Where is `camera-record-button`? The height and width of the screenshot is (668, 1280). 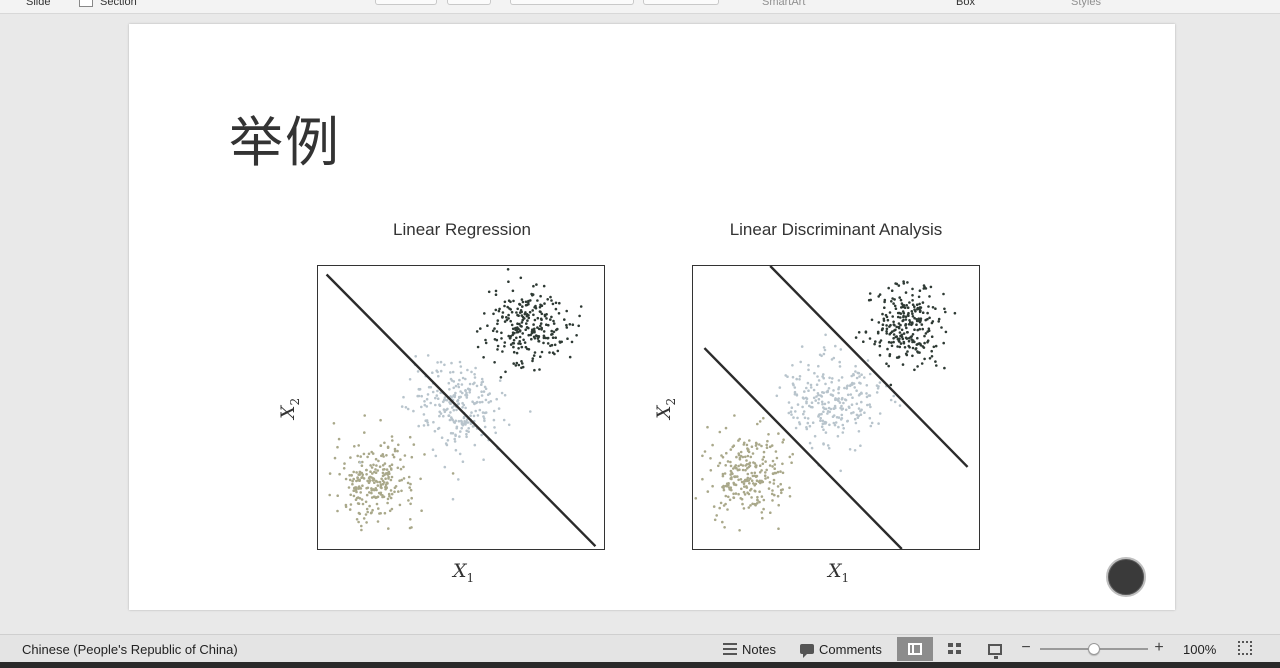
camera-record-button is located at coordinates (1126, 577).